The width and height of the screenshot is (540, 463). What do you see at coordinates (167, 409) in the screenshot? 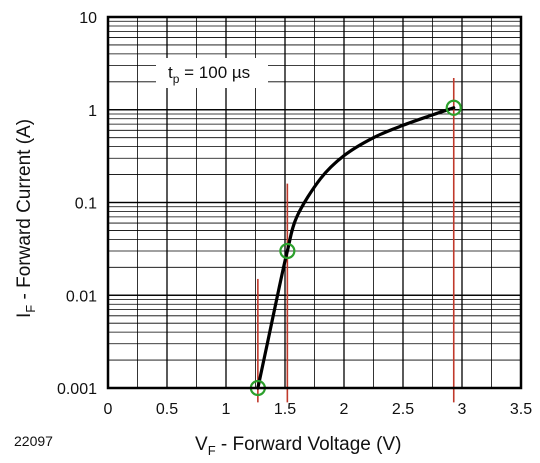
I see `x-tick-label: 0.5` at bounding box center [167, 409].